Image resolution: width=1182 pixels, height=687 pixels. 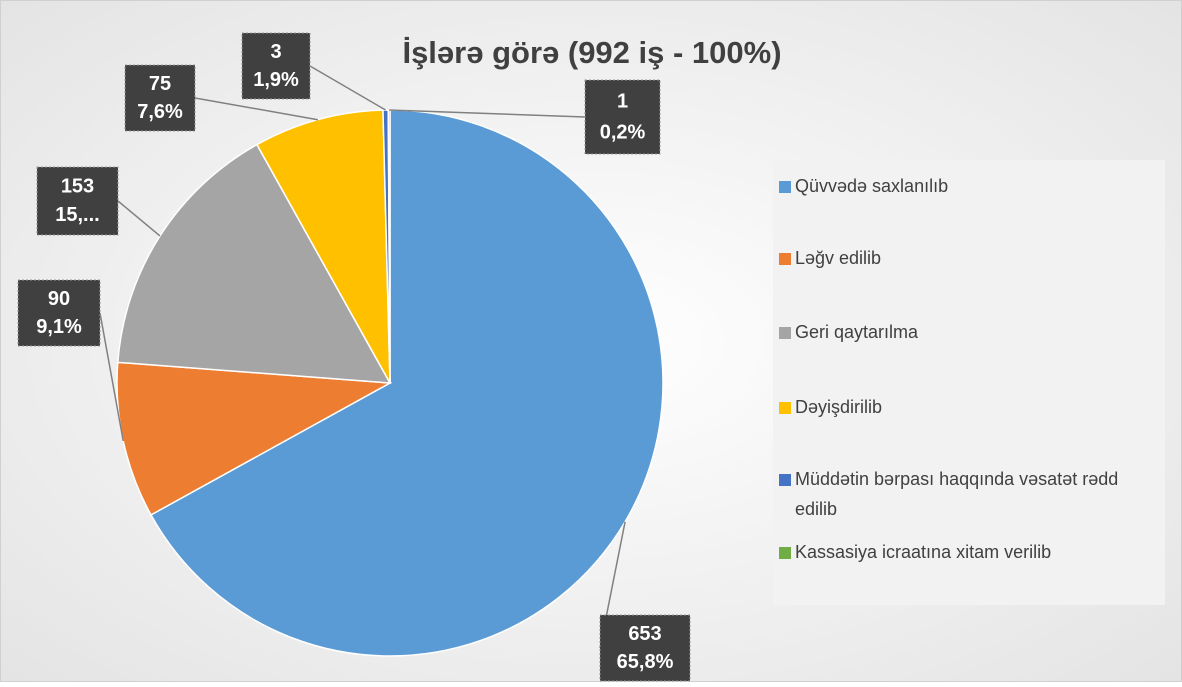 What do you see at coordinates (276, 80) in the screenshot?
I see `data-label-percent: 1,9%` at bounding box center [276, 80].